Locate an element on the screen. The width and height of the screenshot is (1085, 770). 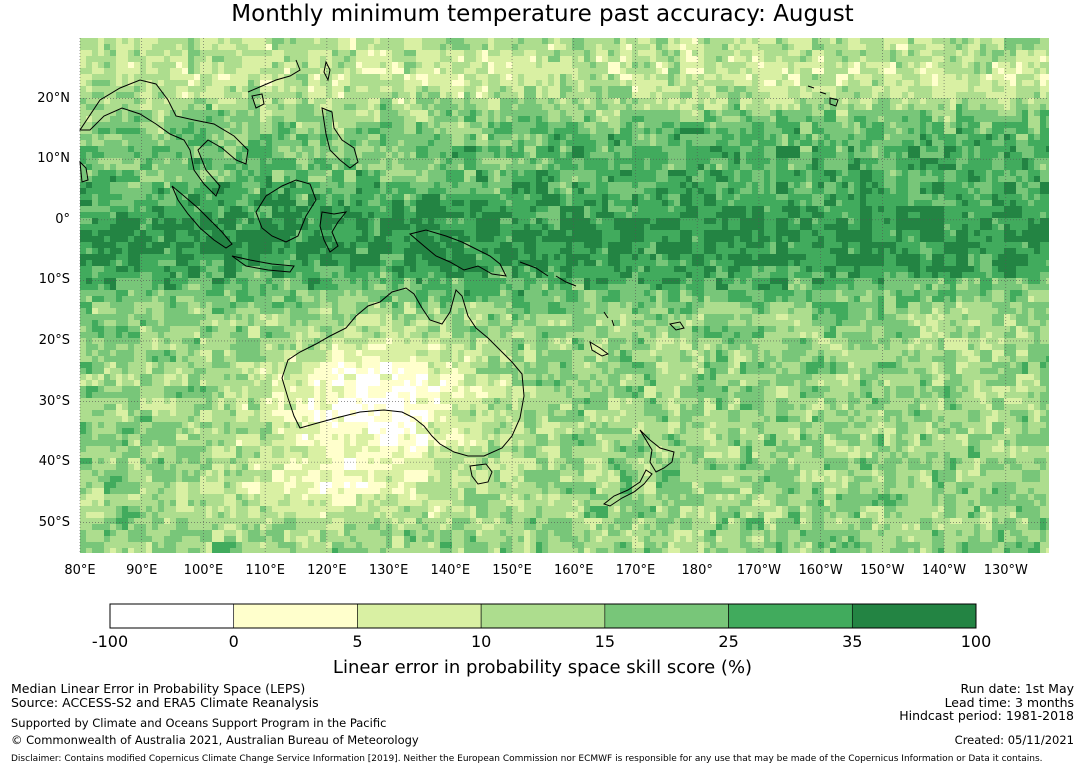
latitude-label: 20°S is located at coordinates (54, 340).